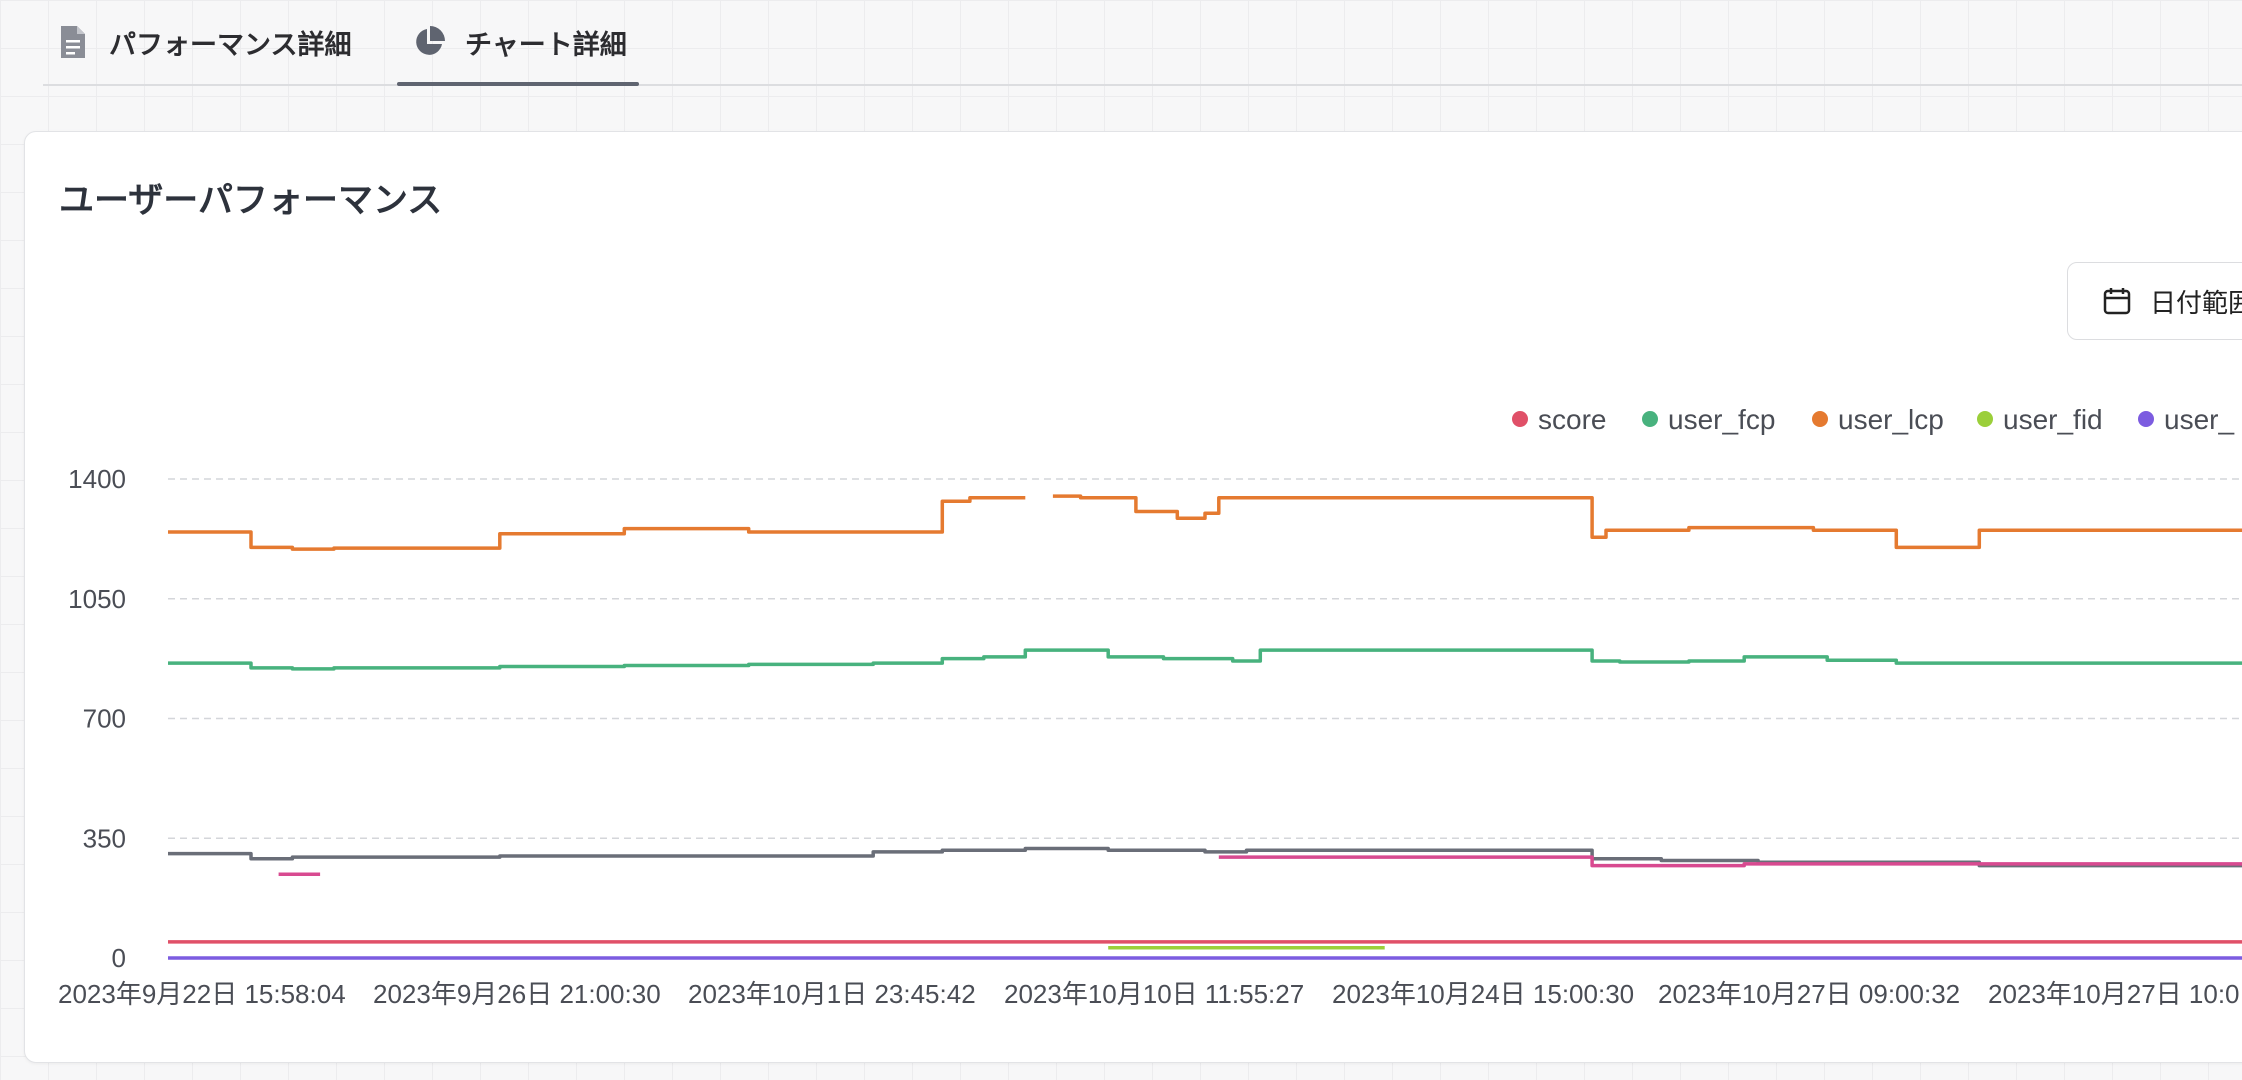 The width and height of the screenshot is (2242, 1080). What do you see at coordinates (546, 44) in the screenshot?
I see `tab-chart-details-label: チャート詳細` at bounding box center [546, 44].